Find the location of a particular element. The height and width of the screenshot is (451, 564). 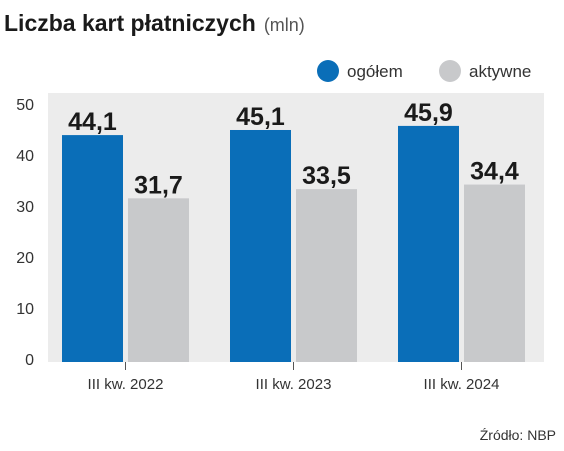

data-label: 33,5 is located at coordinates (326, 176).